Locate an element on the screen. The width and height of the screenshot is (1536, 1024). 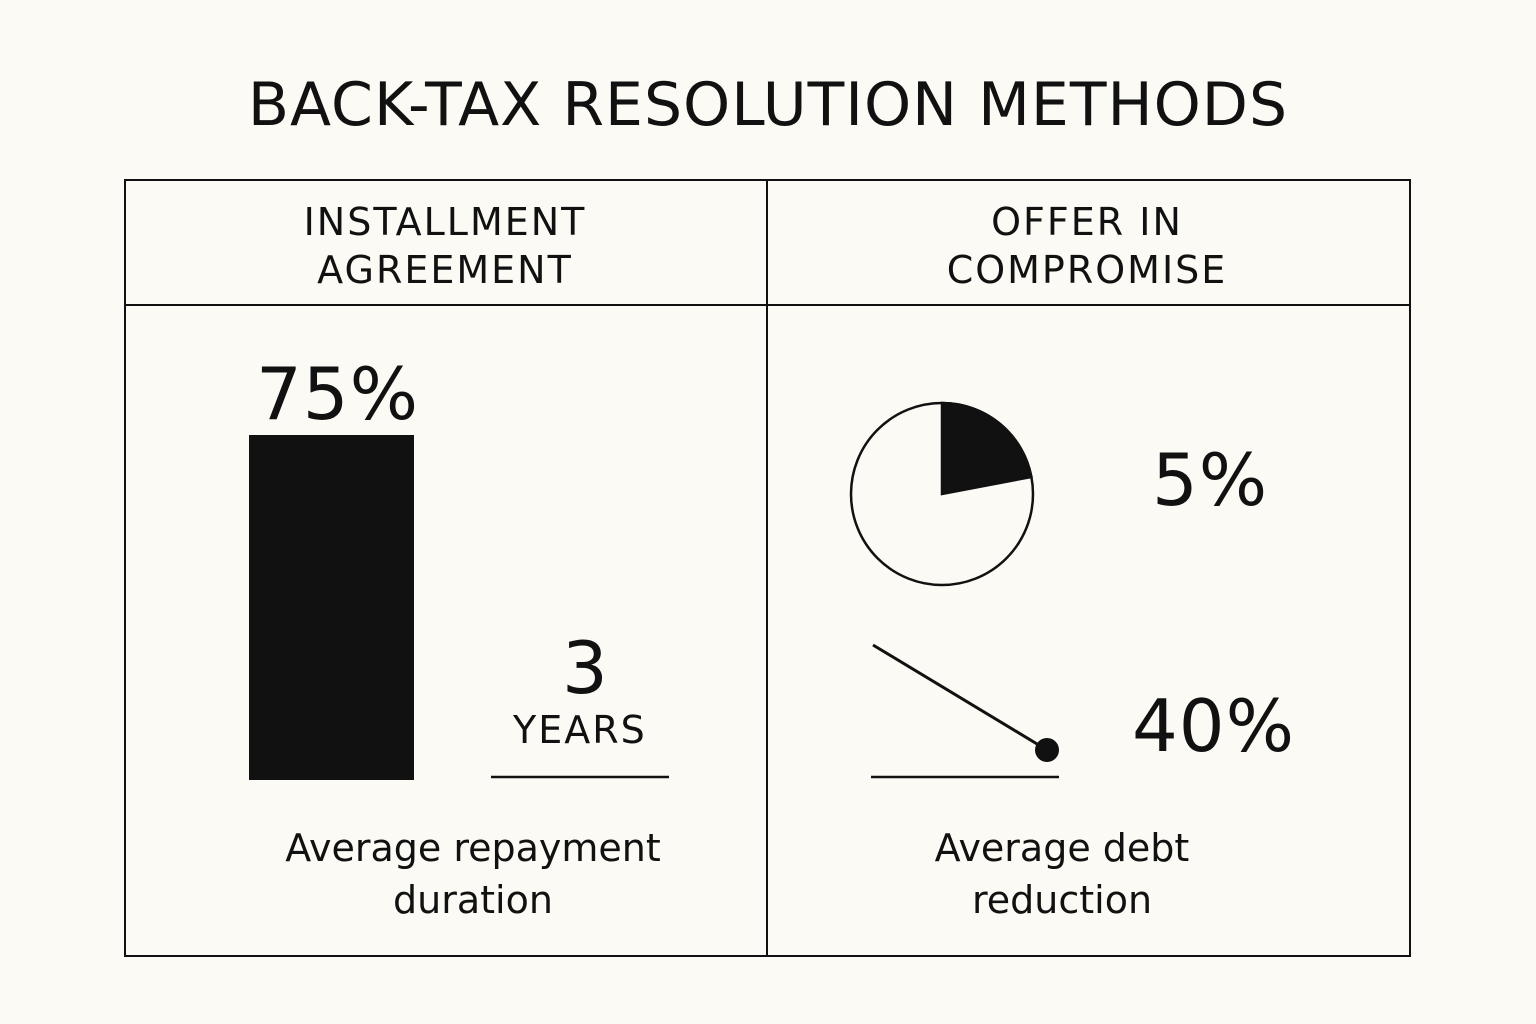
debt-reduction-endpoint-dot is located at coordinates (1047, 750).